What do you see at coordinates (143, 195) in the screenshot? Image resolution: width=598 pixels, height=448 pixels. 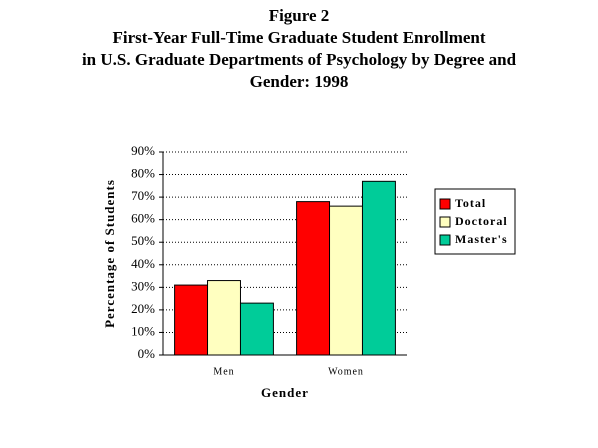 I see `y-tick-label: 70%` at bounding box center [143, 195].